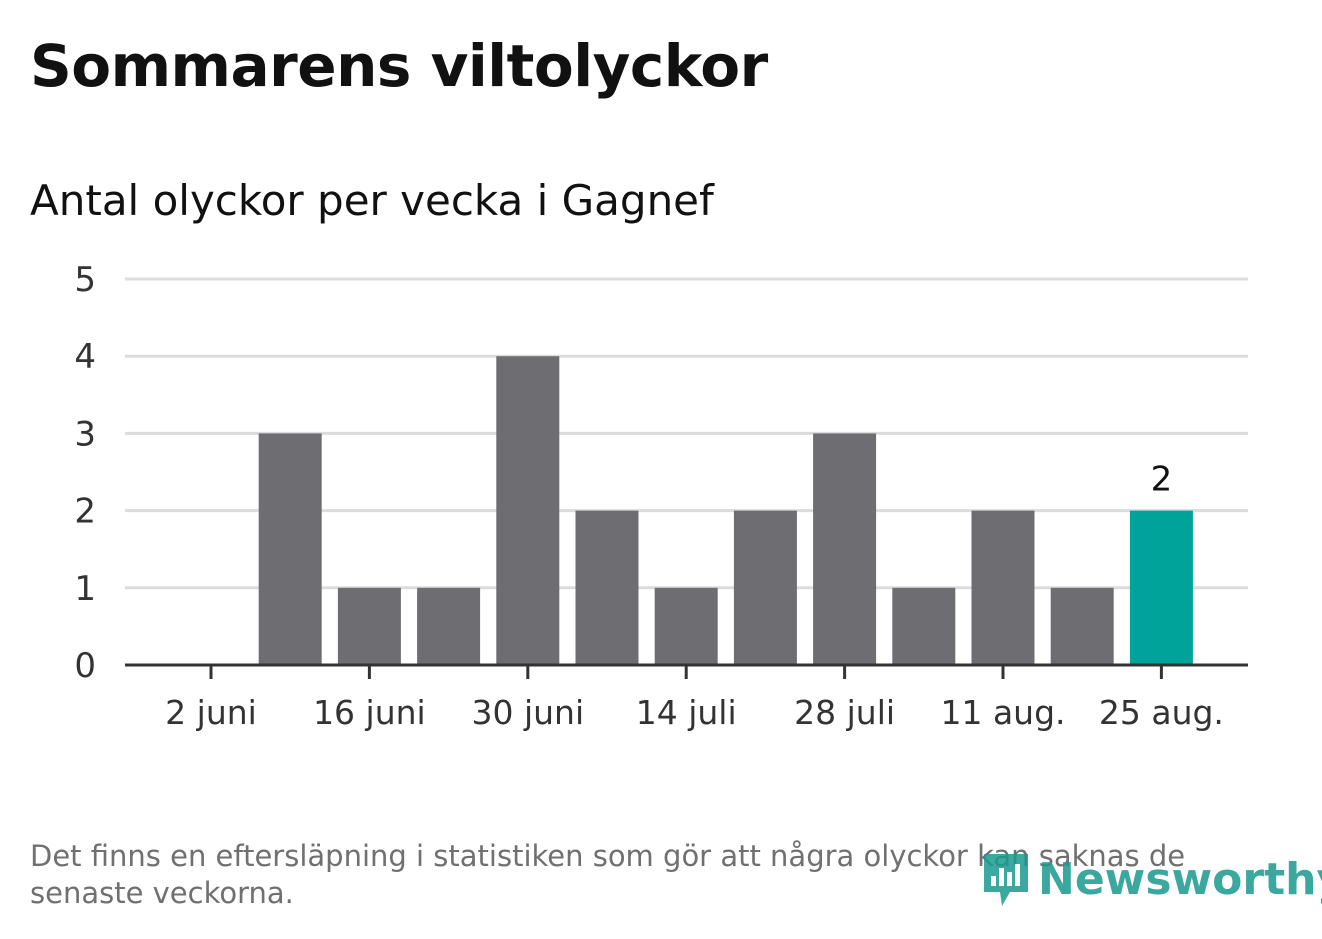  I want to click on newsworthy-logo: Newsworthy, so click(1151, 879).